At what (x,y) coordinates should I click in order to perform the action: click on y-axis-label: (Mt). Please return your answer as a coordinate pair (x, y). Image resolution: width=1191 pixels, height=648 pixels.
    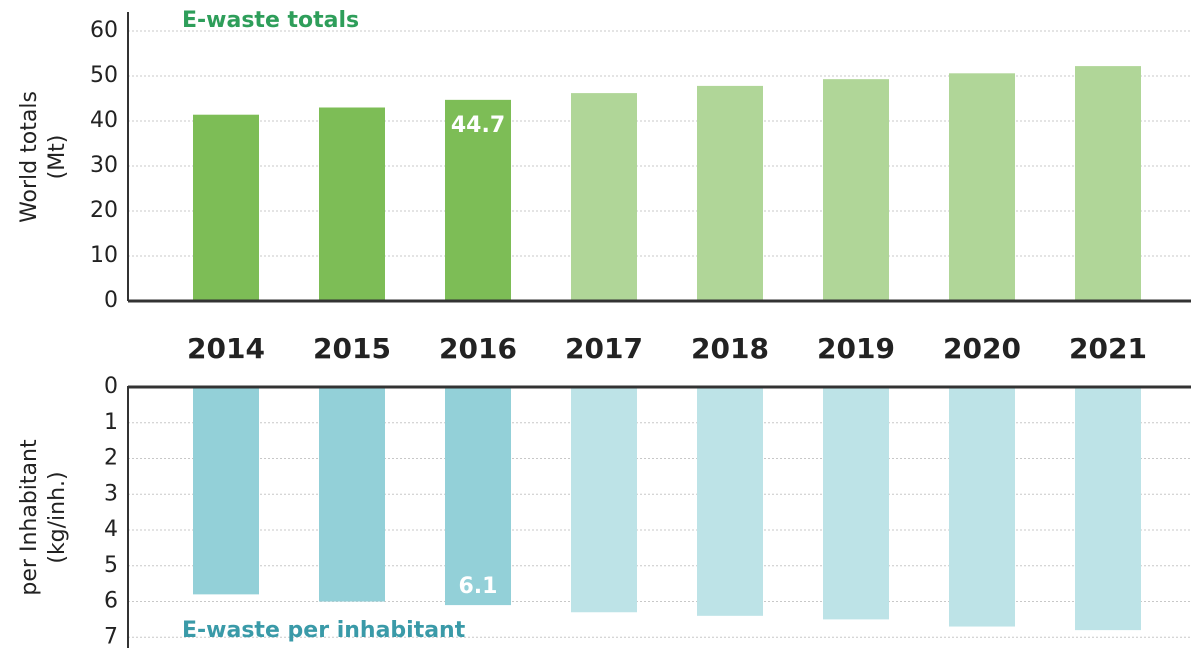
    Looking at the image, I should click on (57, 157).